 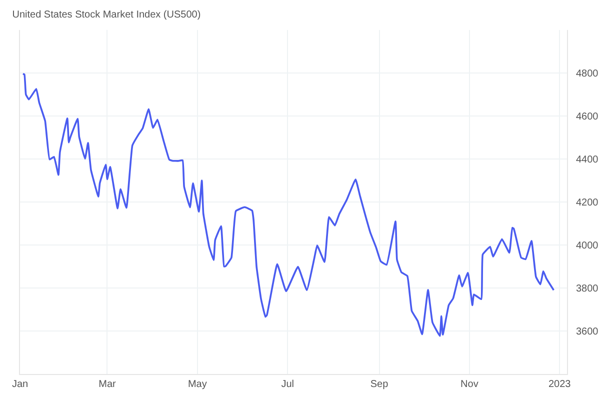 I want to click on x-tick-label: 2023, so click(x=560, y=384).